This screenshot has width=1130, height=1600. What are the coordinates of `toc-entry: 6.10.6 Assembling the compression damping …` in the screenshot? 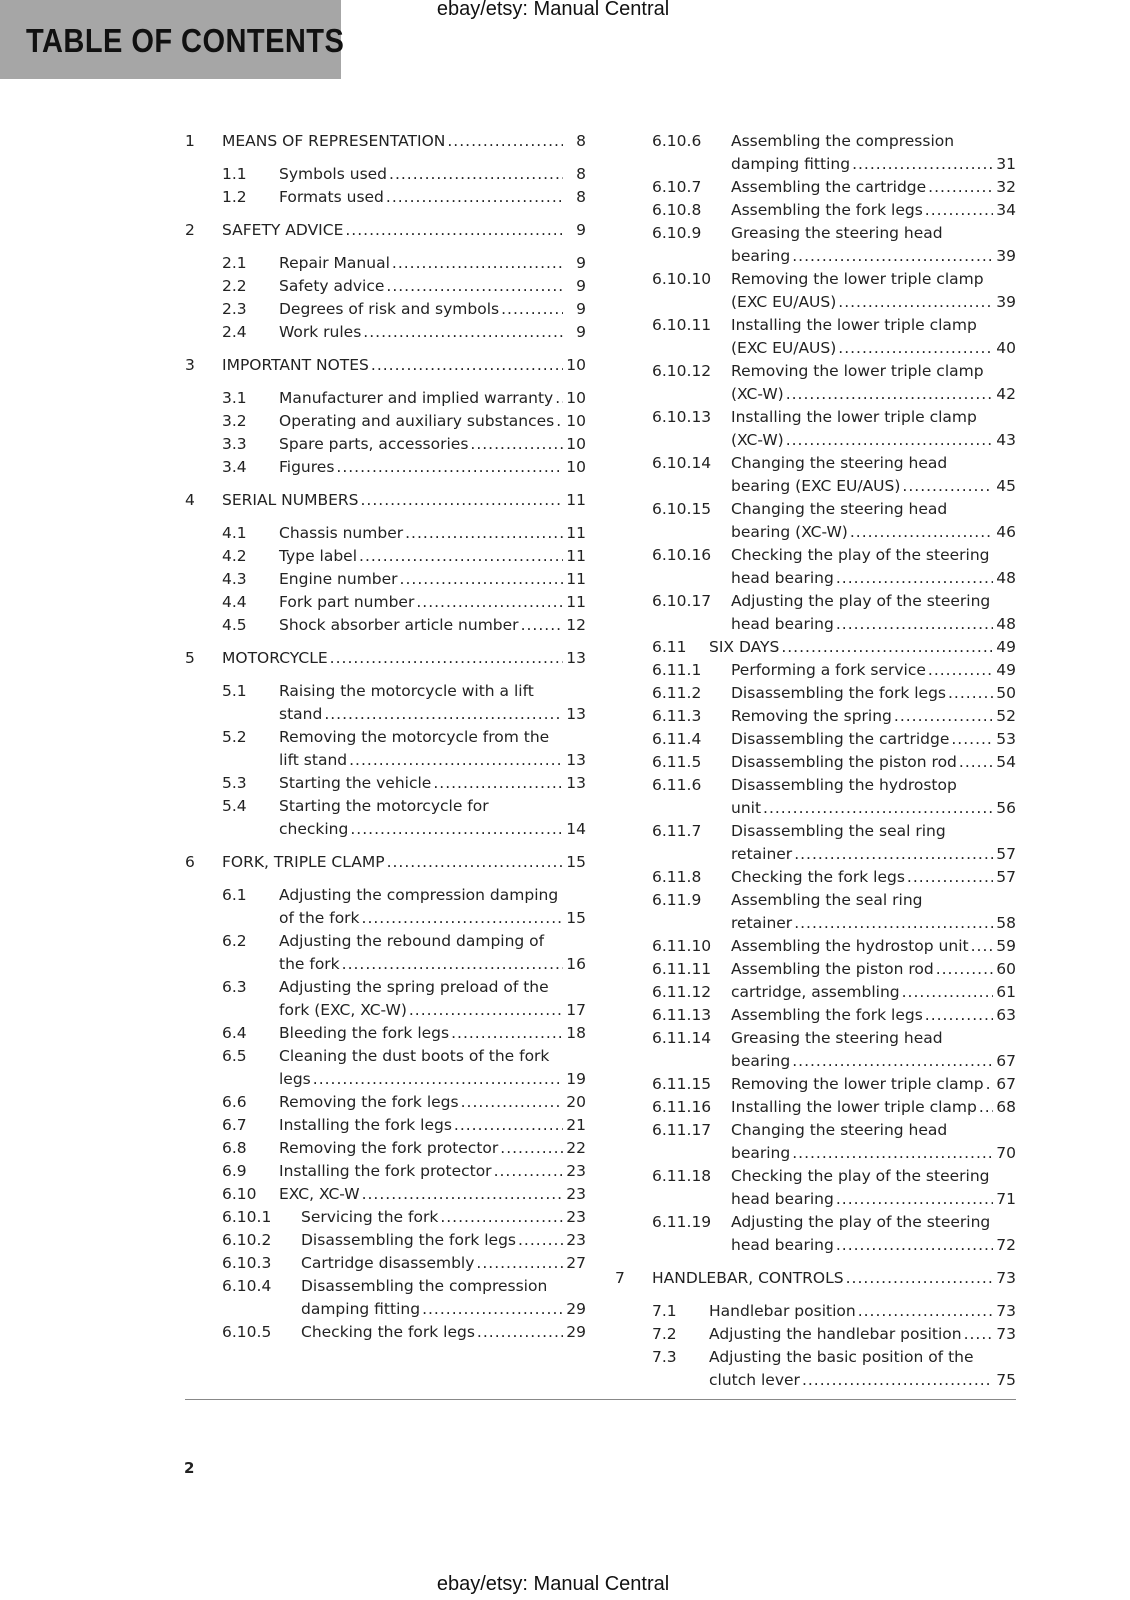 It's located at (815, 153).